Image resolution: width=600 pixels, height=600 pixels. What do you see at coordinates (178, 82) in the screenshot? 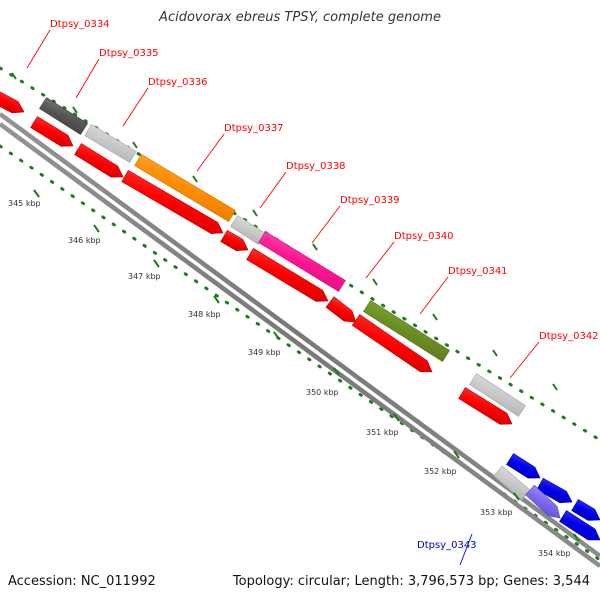
I see `gene-label-3: Dtpsy_0336` at bounding box center [178, 82].